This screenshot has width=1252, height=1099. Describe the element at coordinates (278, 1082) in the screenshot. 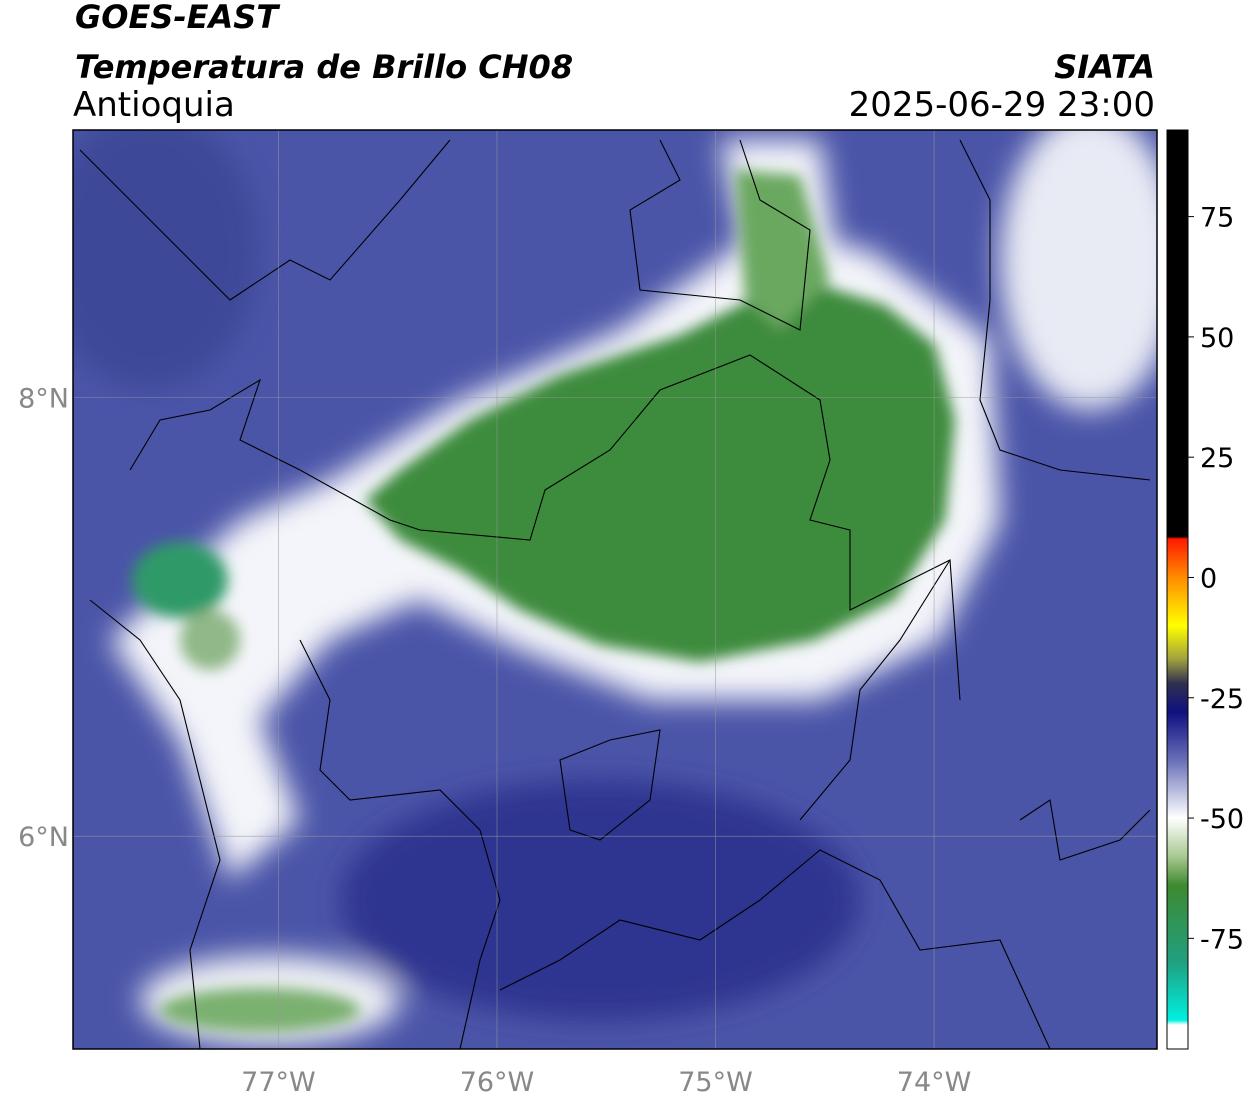

I see `lon-tick-label: 77°W` at that location.